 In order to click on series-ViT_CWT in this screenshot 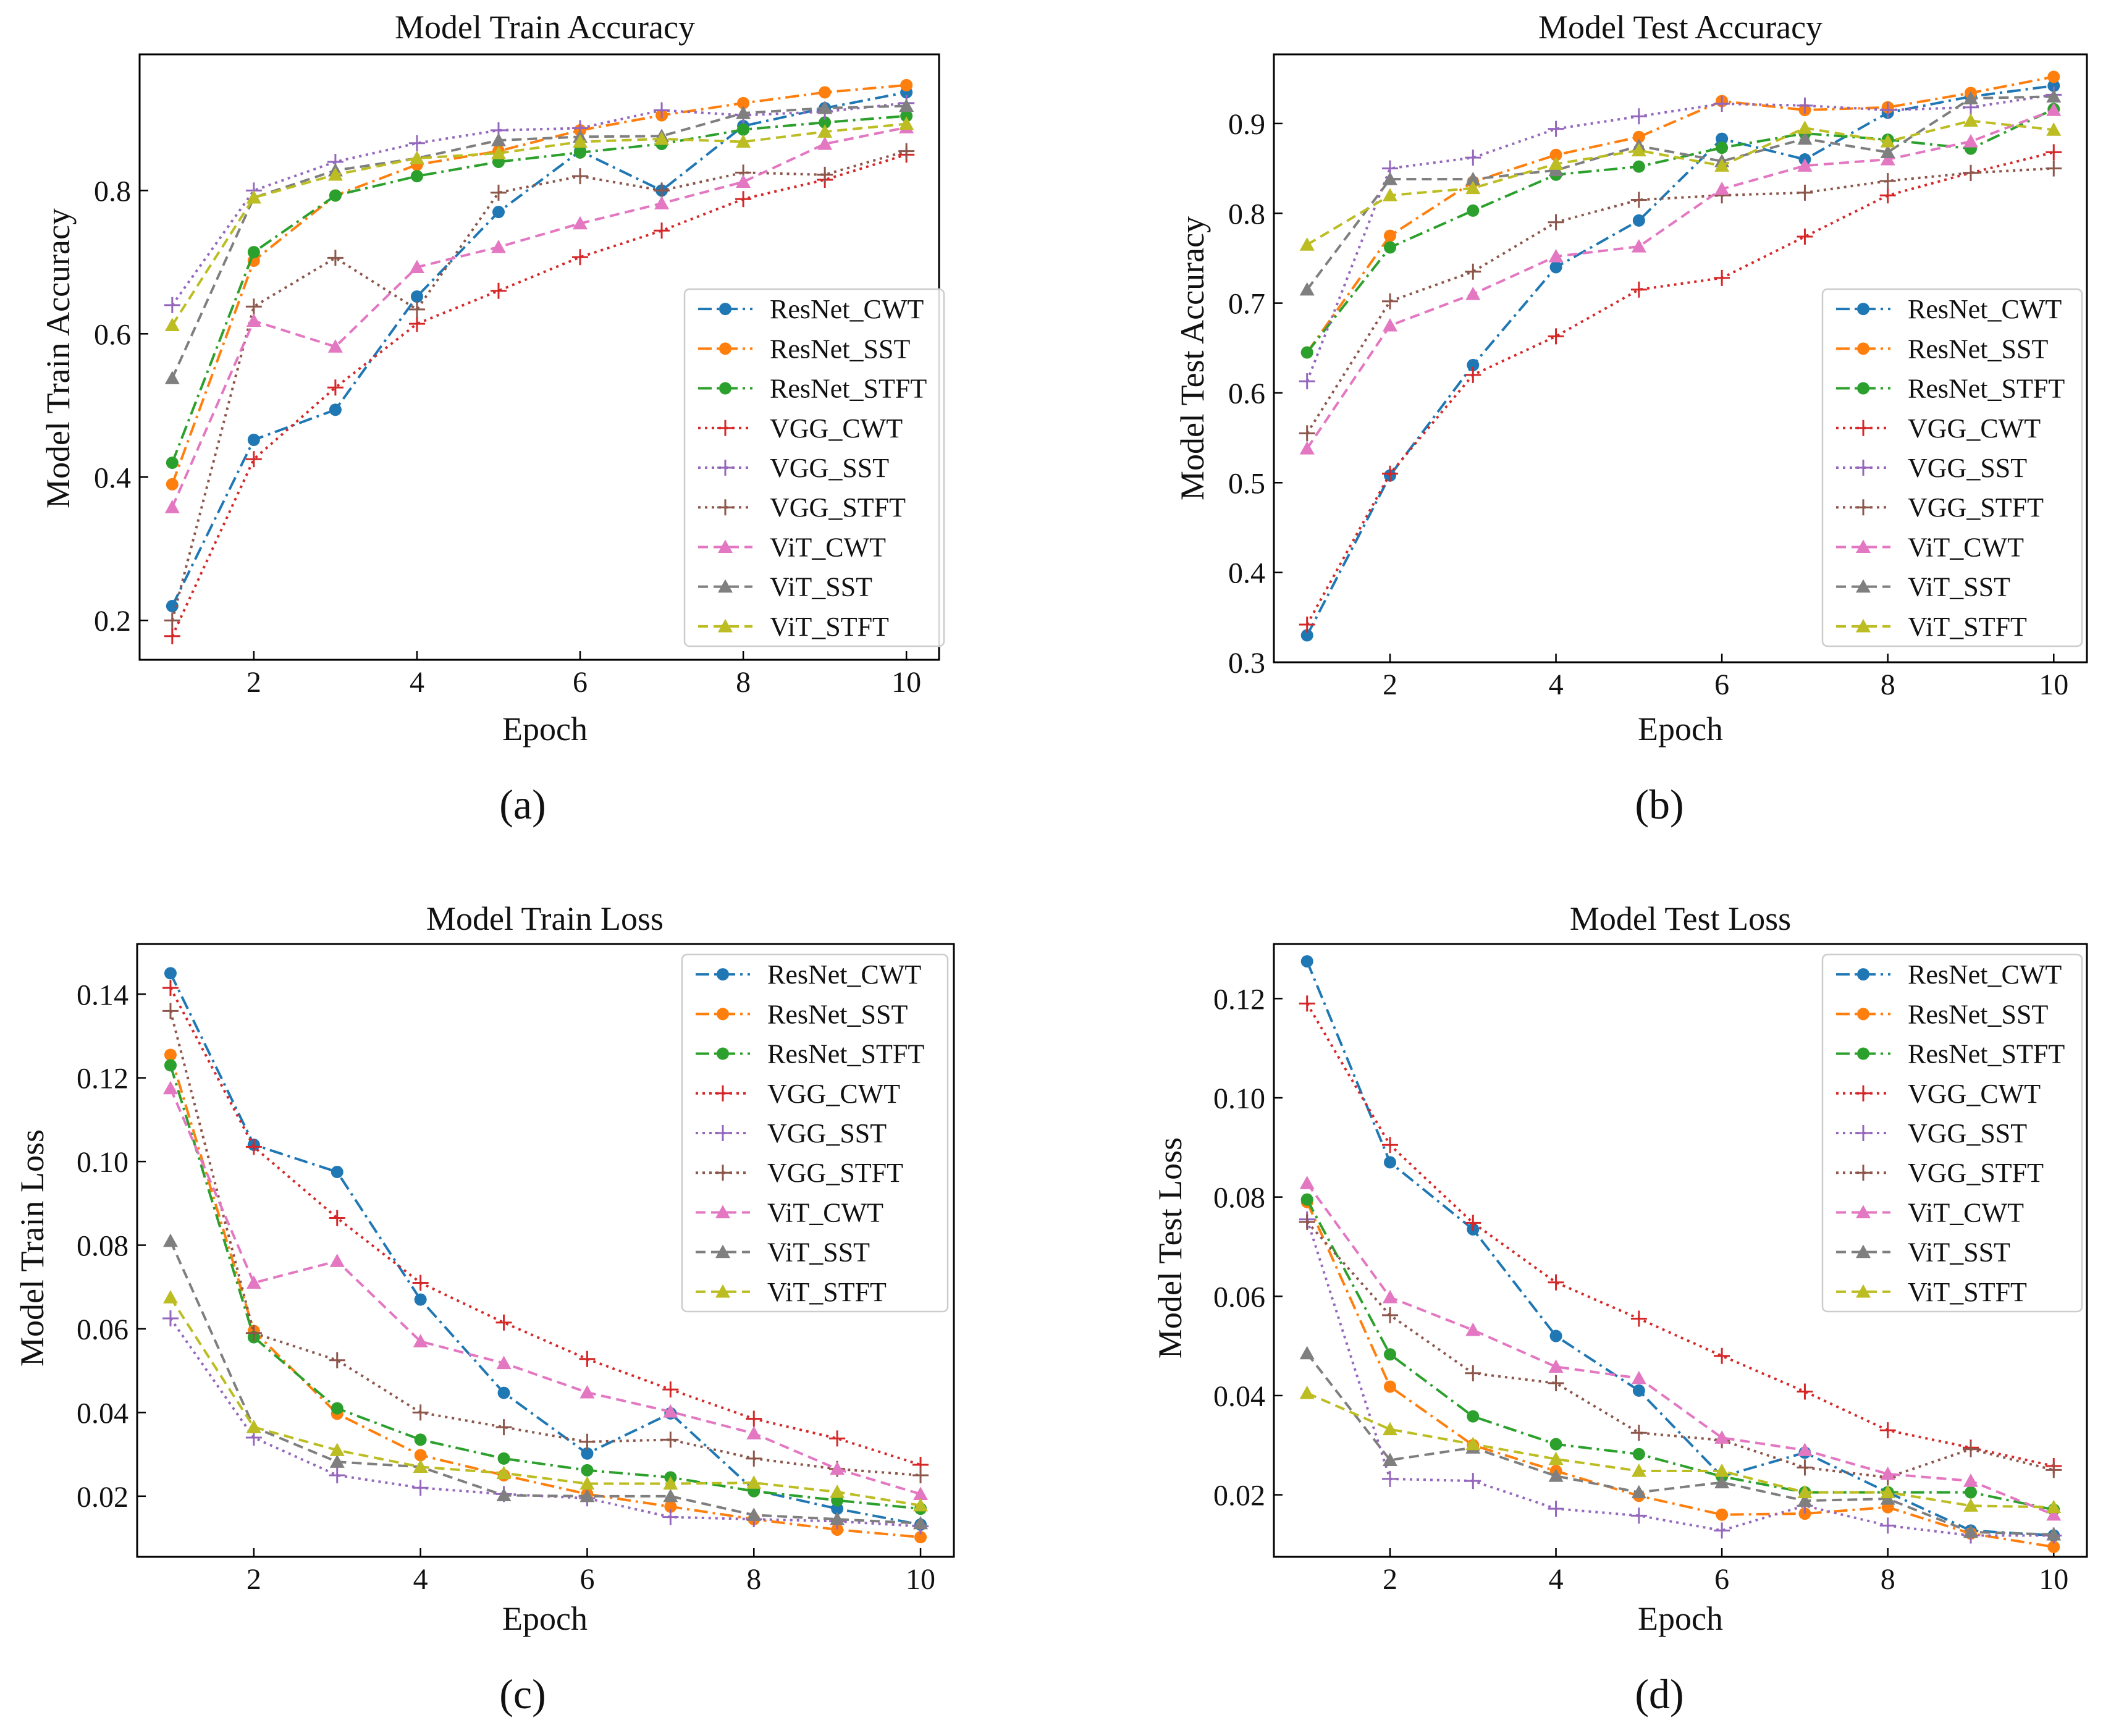, I will do `click(1680, 279)`.